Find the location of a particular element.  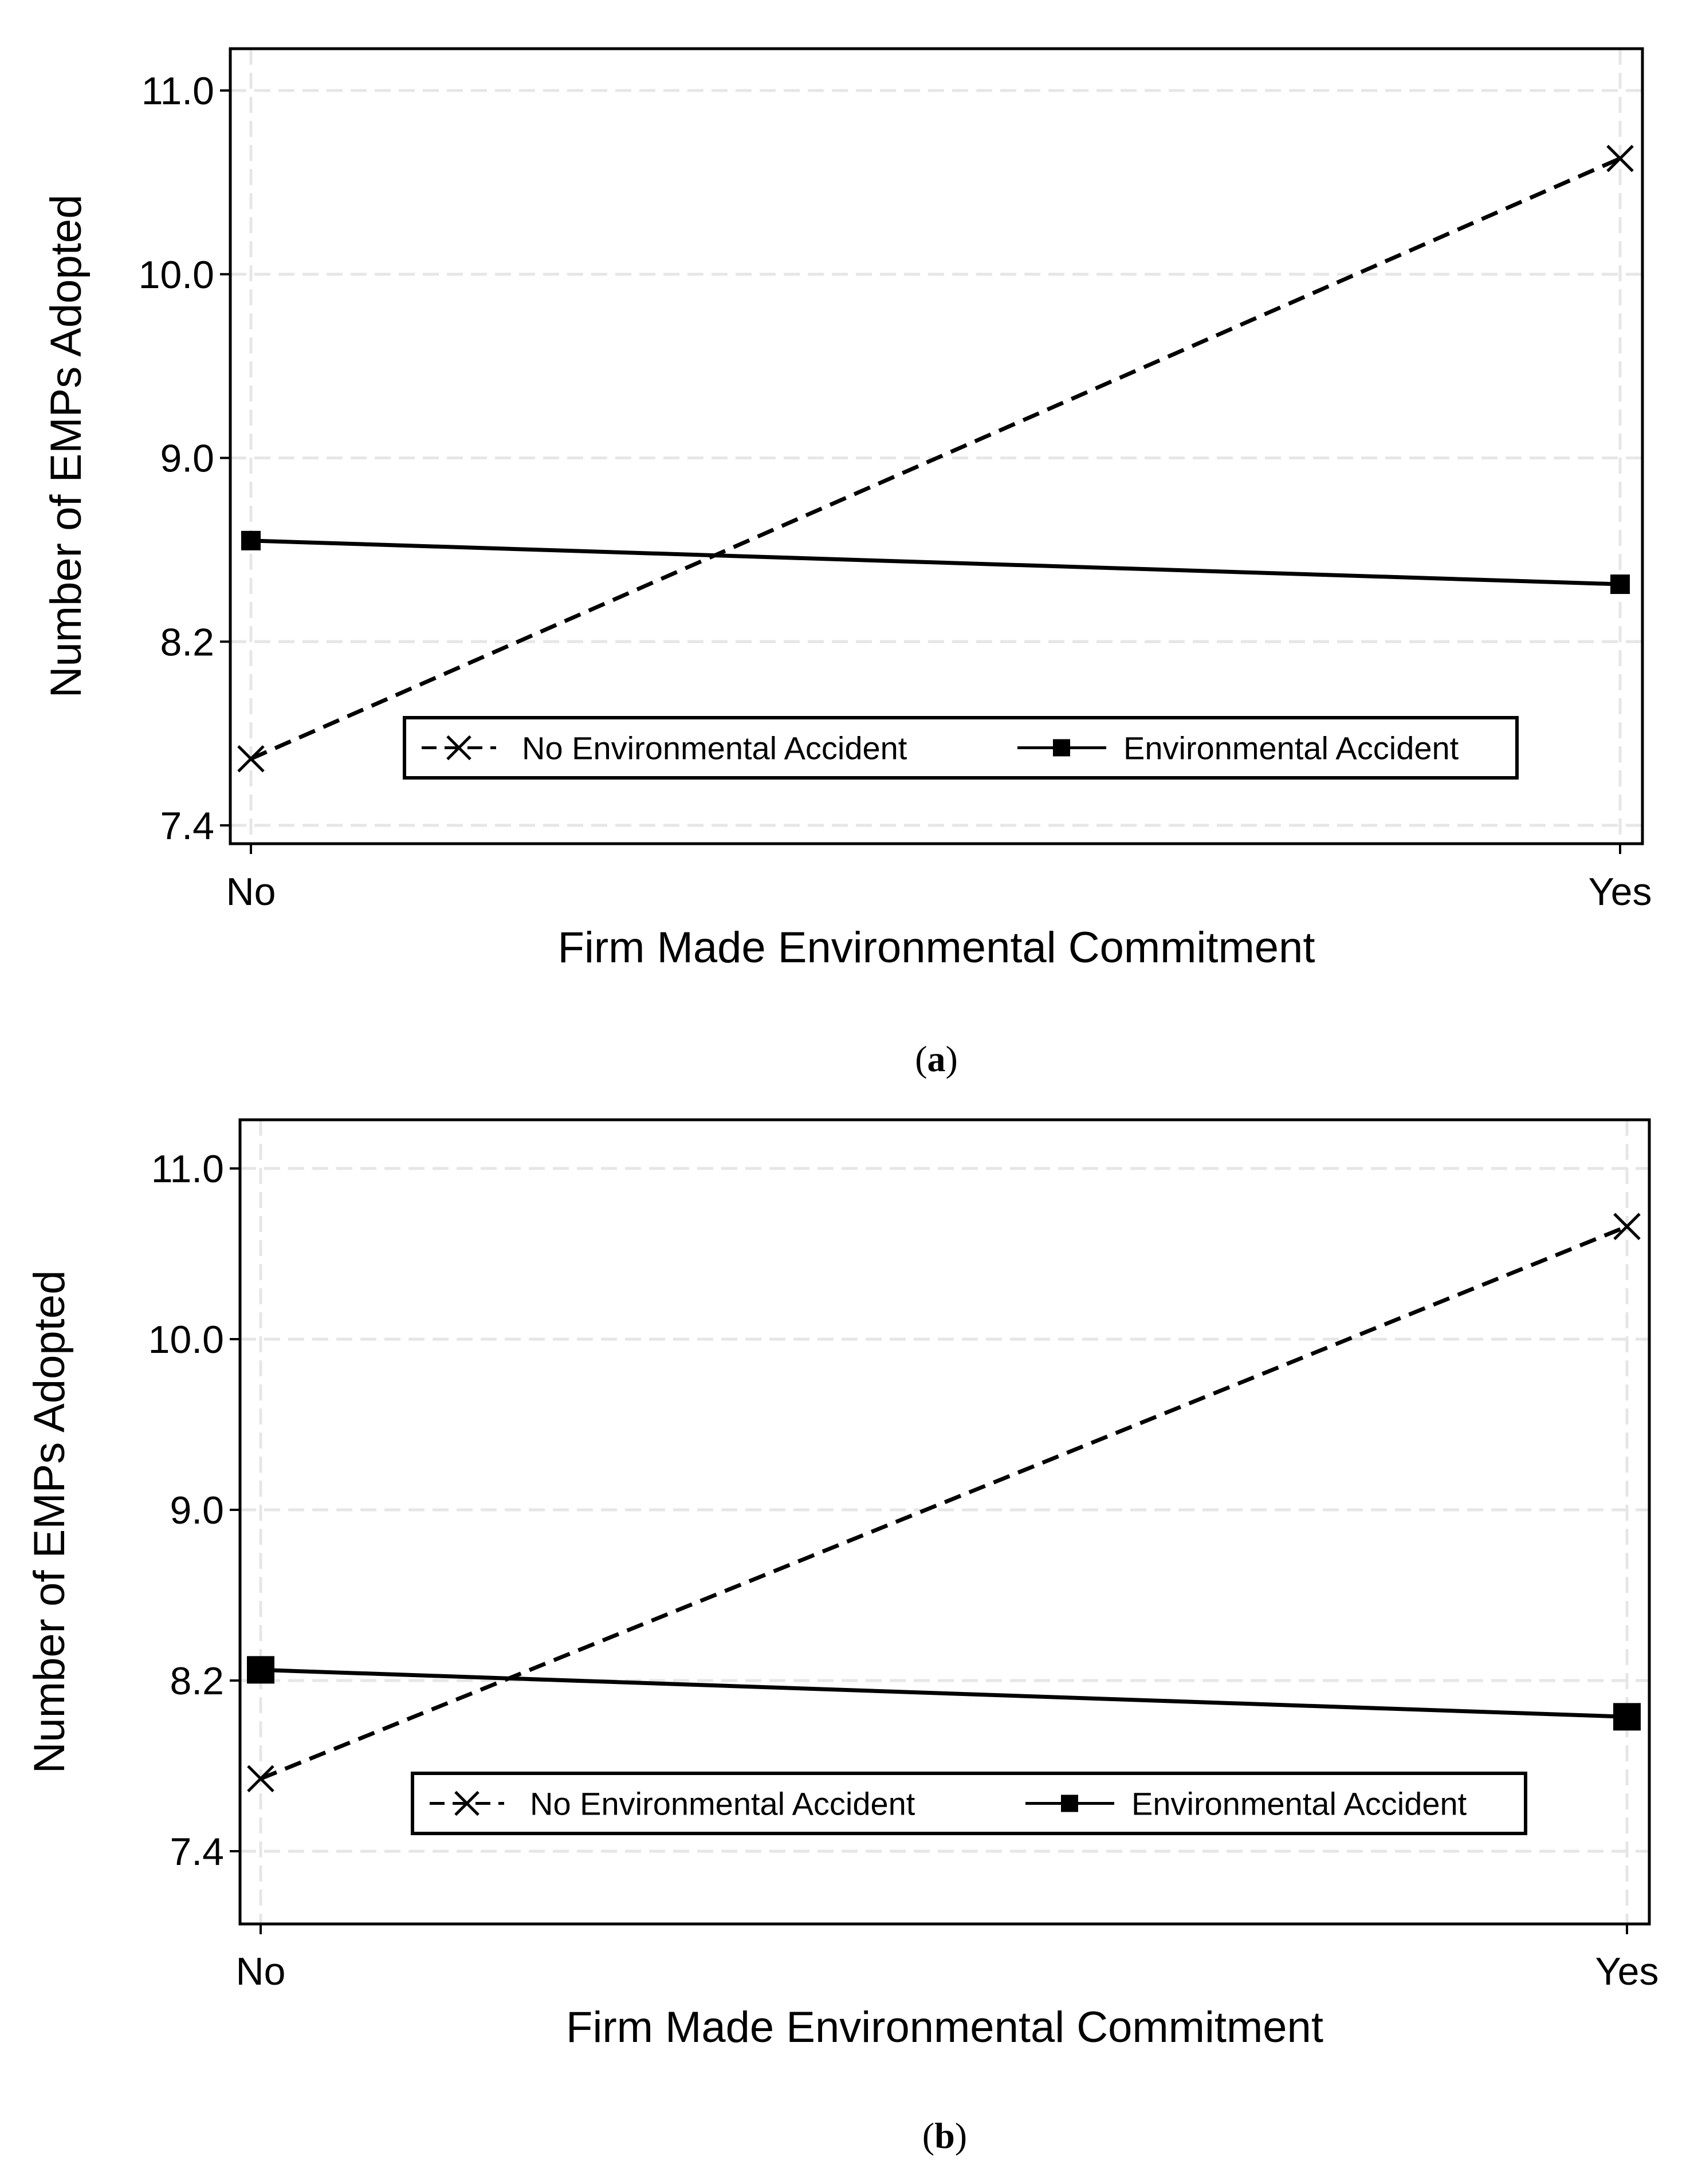

panel-caption: (a) is located at coordinates (937, 1058).